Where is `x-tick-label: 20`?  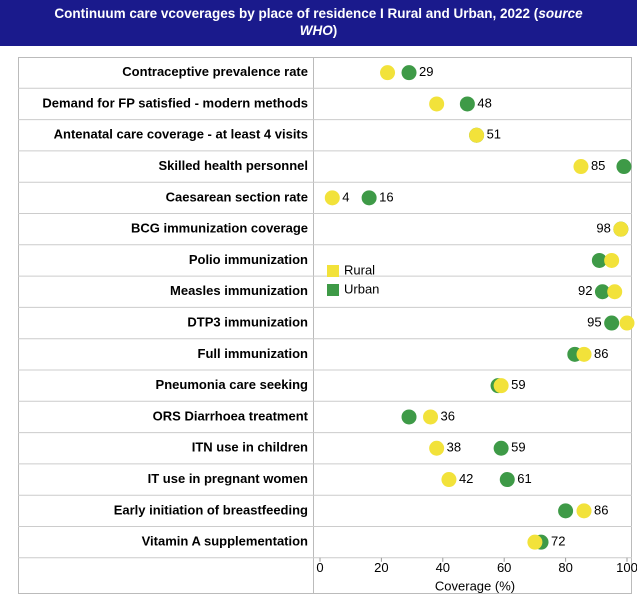
x-tick-label: 20 is located at coordinates (381, 567).